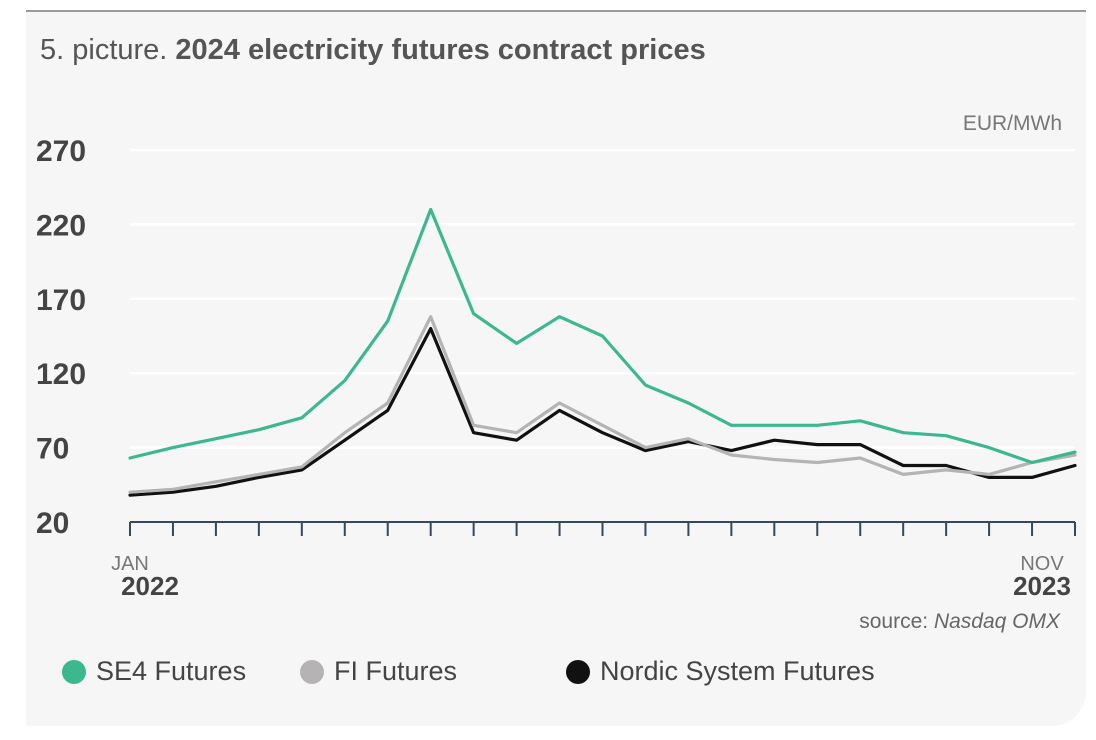 This screenshot has width=1096, height=740. Describe the element at coordinates (737, 671) in the screenshot. I see `legend-label-nordic: Nordic System Futures` at that location.